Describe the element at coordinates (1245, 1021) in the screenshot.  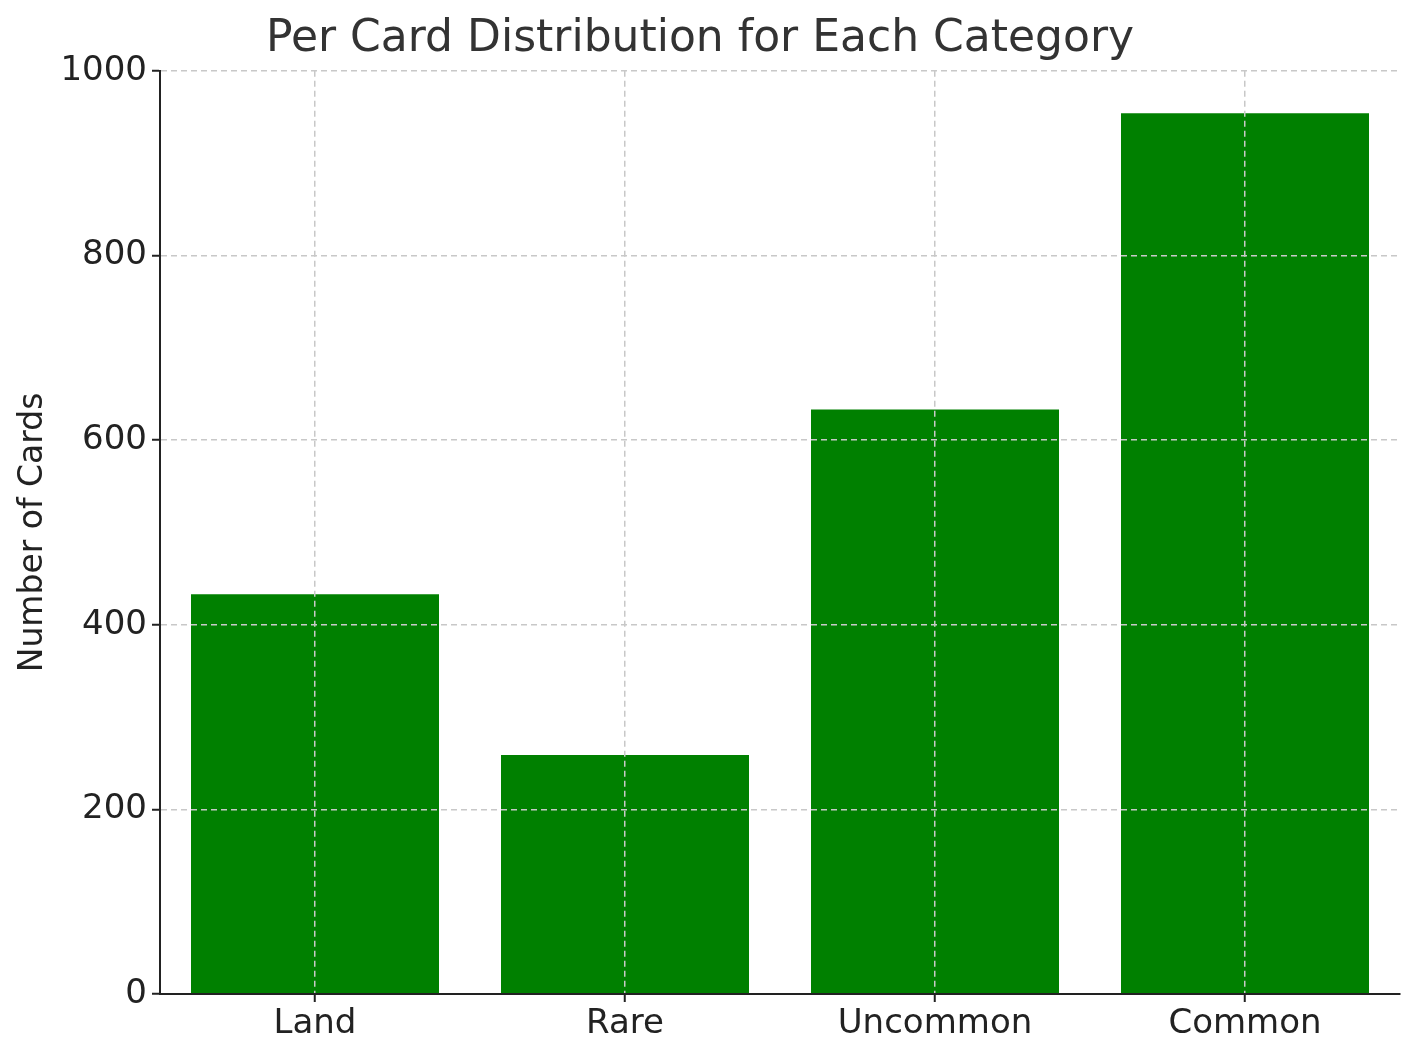
I see `x-tick-label: Common` at that location.